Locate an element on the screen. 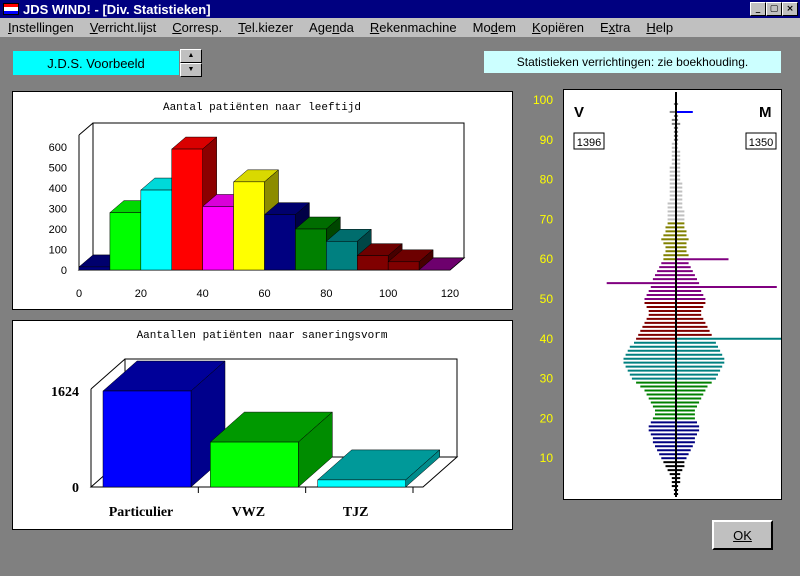 The width and height of the screenshot is (800, 576). y-tick-label: 400 is located at coordinates (58, 189).